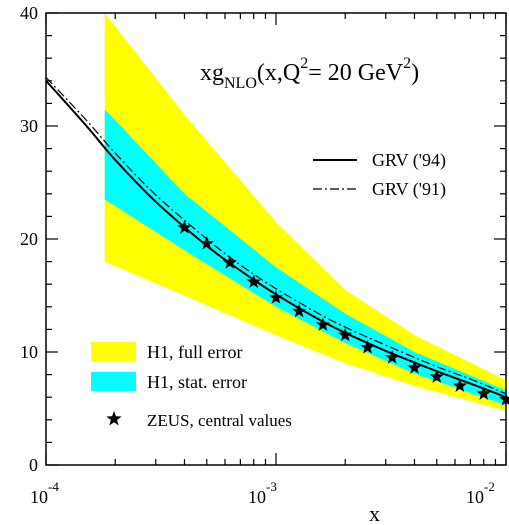 The height and width of the screenshot is (525, 509). I want to click on y-tick-label: 30, so click(29, 126).